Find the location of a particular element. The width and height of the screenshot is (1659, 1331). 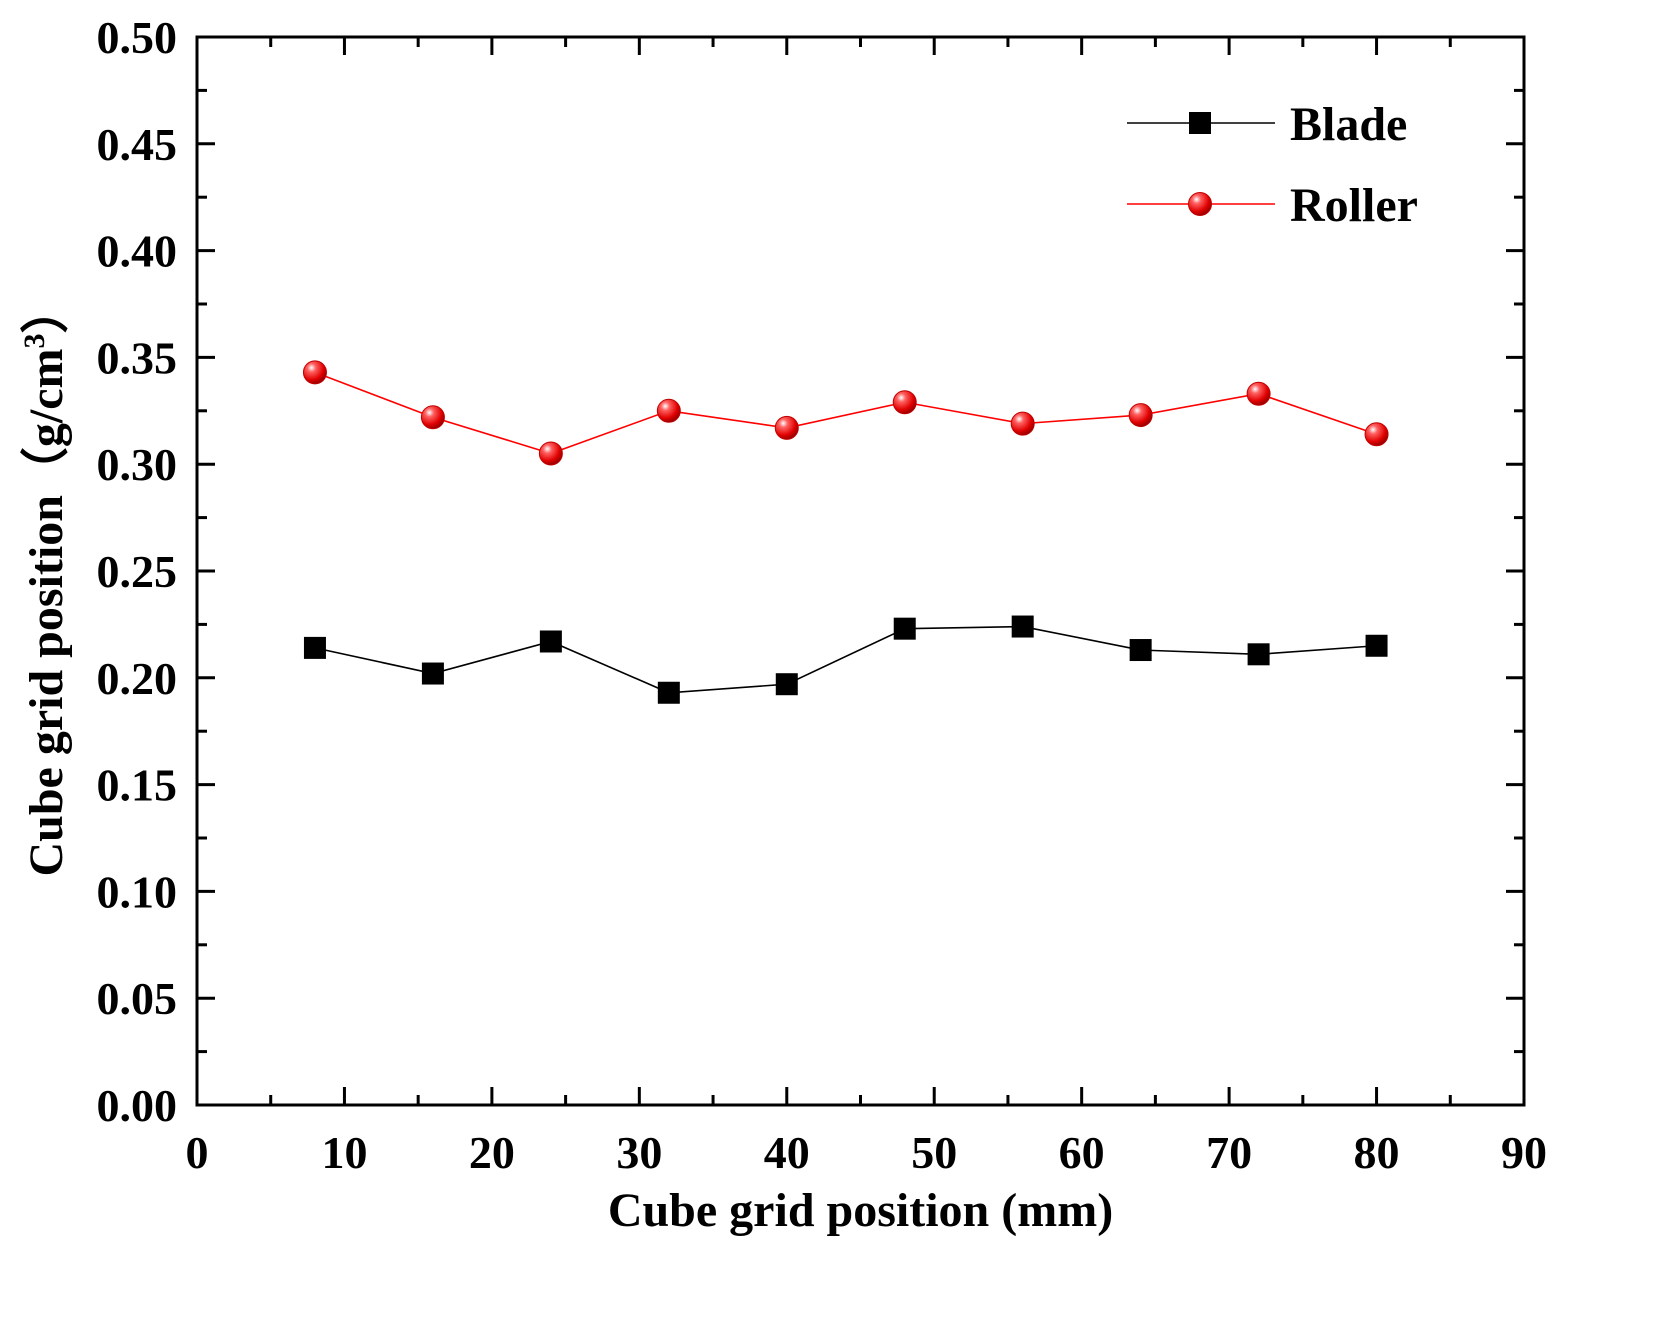

series-line-roller is located at coordinates (845, 413).